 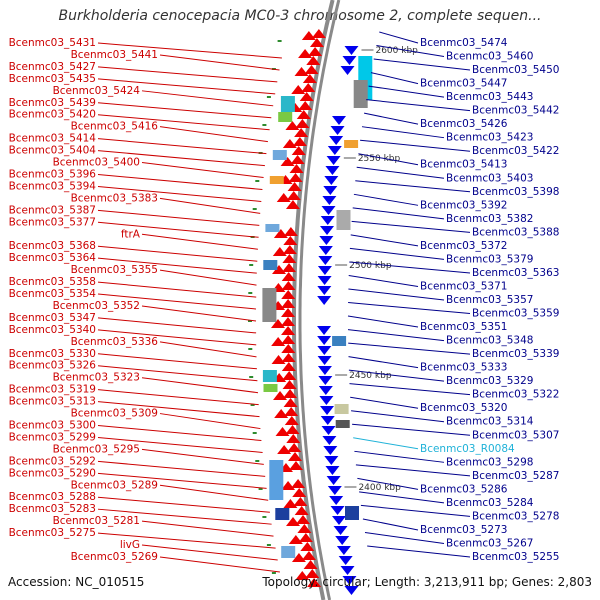 I want to click on gene-label-bcenmc03_5447: Bcenmc03_5447, so click(x=463, y=84).